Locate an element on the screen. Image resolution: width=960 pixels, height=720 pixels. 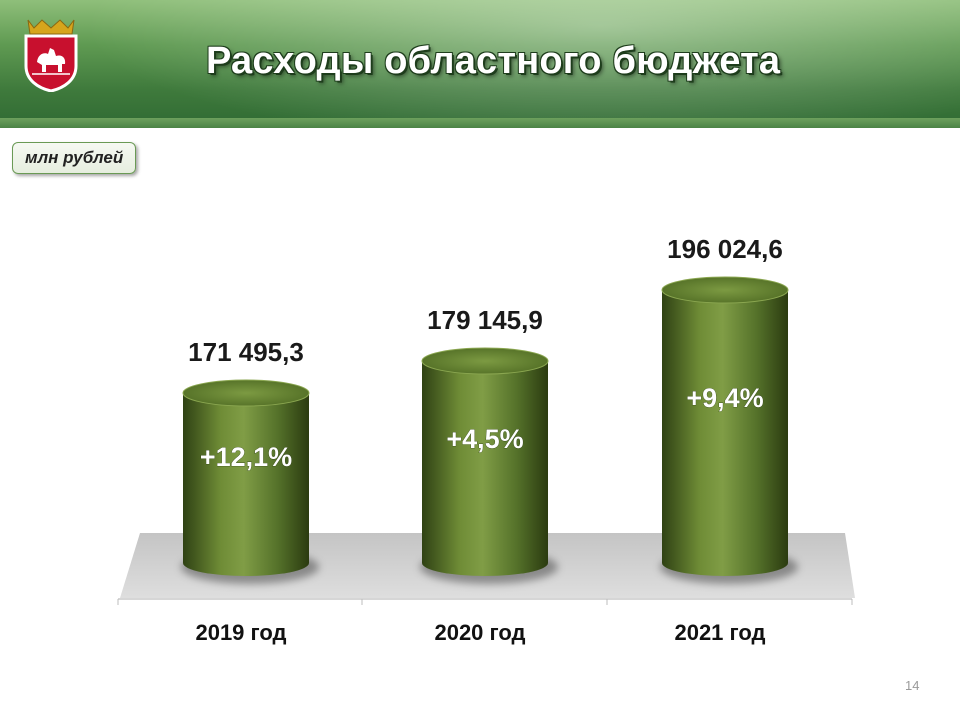
unit-badge: млн рублей is located at coordinates (74, 158).